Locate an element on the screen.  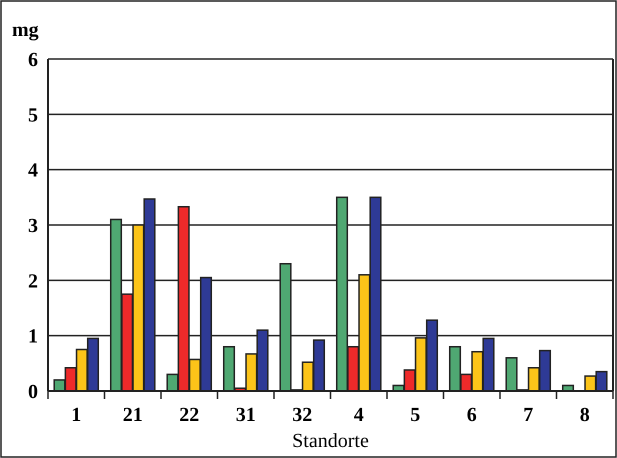
x-tick-label: 8 is located at coordinates (585, 415).